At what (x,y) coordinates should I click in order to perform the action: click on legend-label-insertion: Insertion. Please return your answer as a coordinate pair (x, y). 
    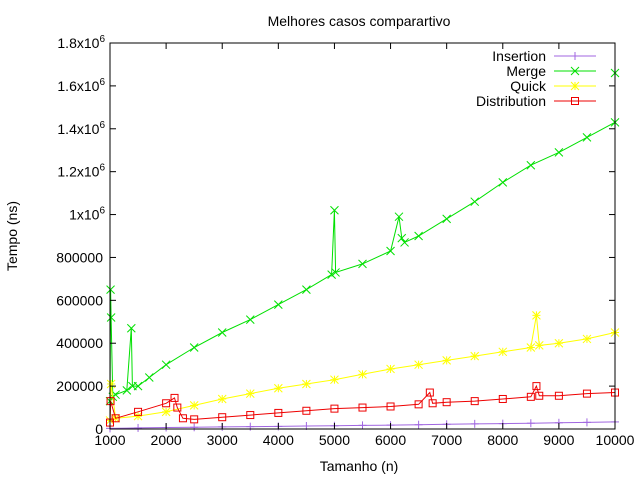
    Looking at the image, I should click on (519, 56).